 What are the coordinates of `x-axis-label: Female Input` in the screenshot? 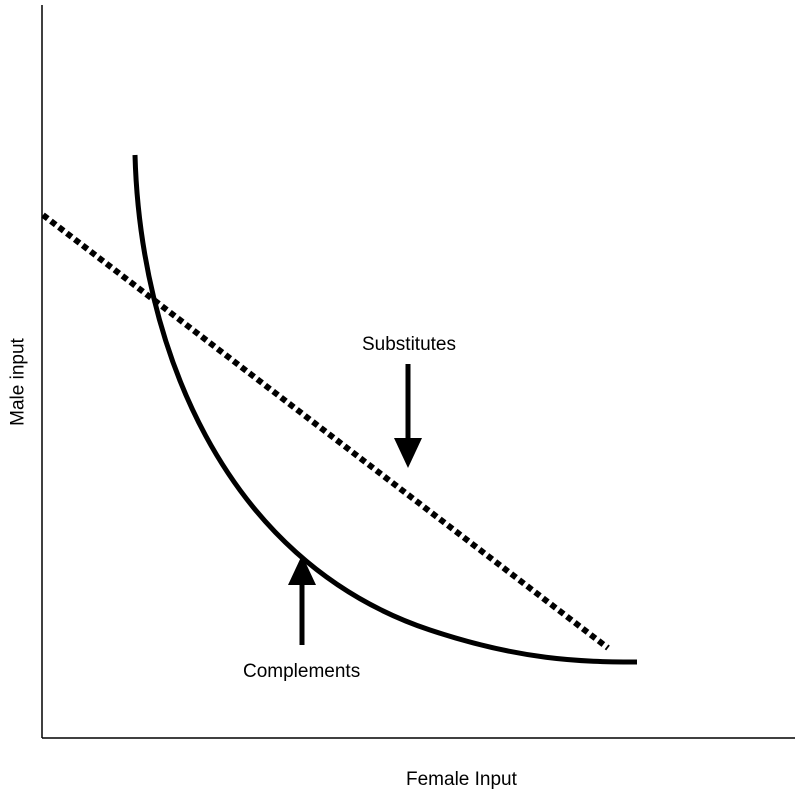 It's located at (461, 779).